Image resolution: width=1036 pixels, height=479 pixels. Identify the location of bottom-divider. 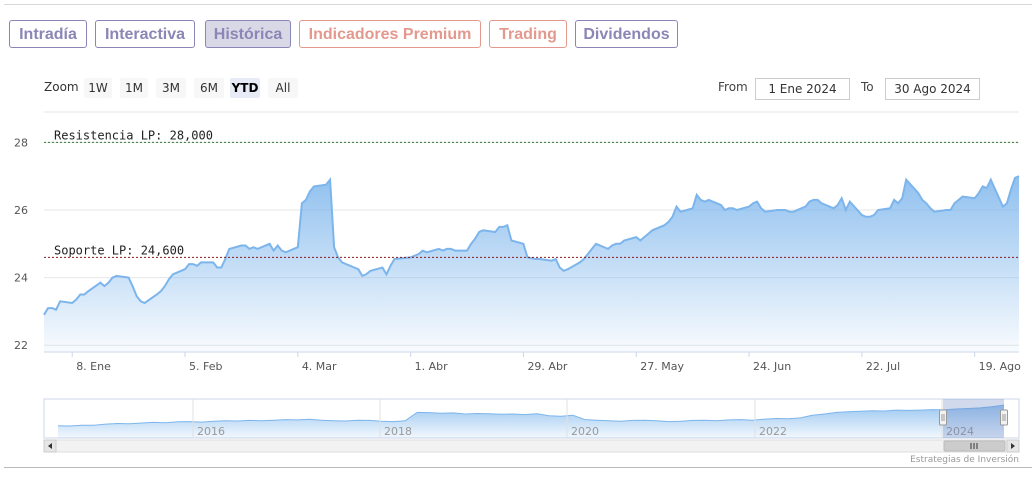
(518, 467).